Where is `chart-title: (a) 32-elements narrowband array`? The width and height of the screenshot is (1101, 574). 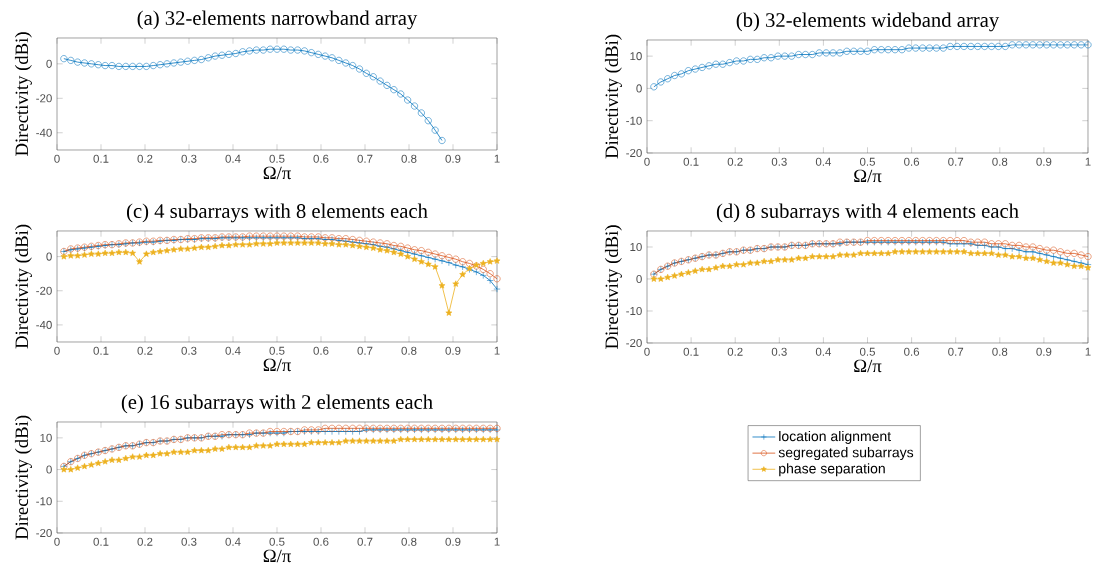
chart-title: (a) 32-elements narrowband array is located at coordinates (277, 20).